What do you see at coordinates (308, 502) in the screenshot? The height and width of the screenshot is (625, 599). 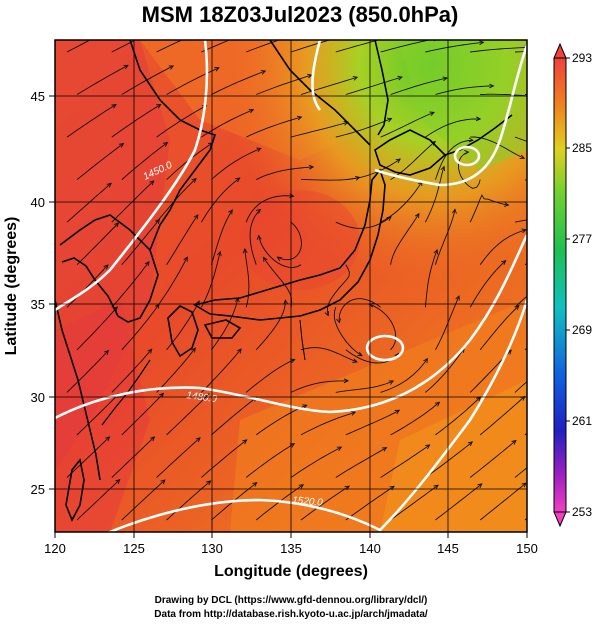 I see `contour-label-1520: 1520.0` at bounding box center [308, 502].